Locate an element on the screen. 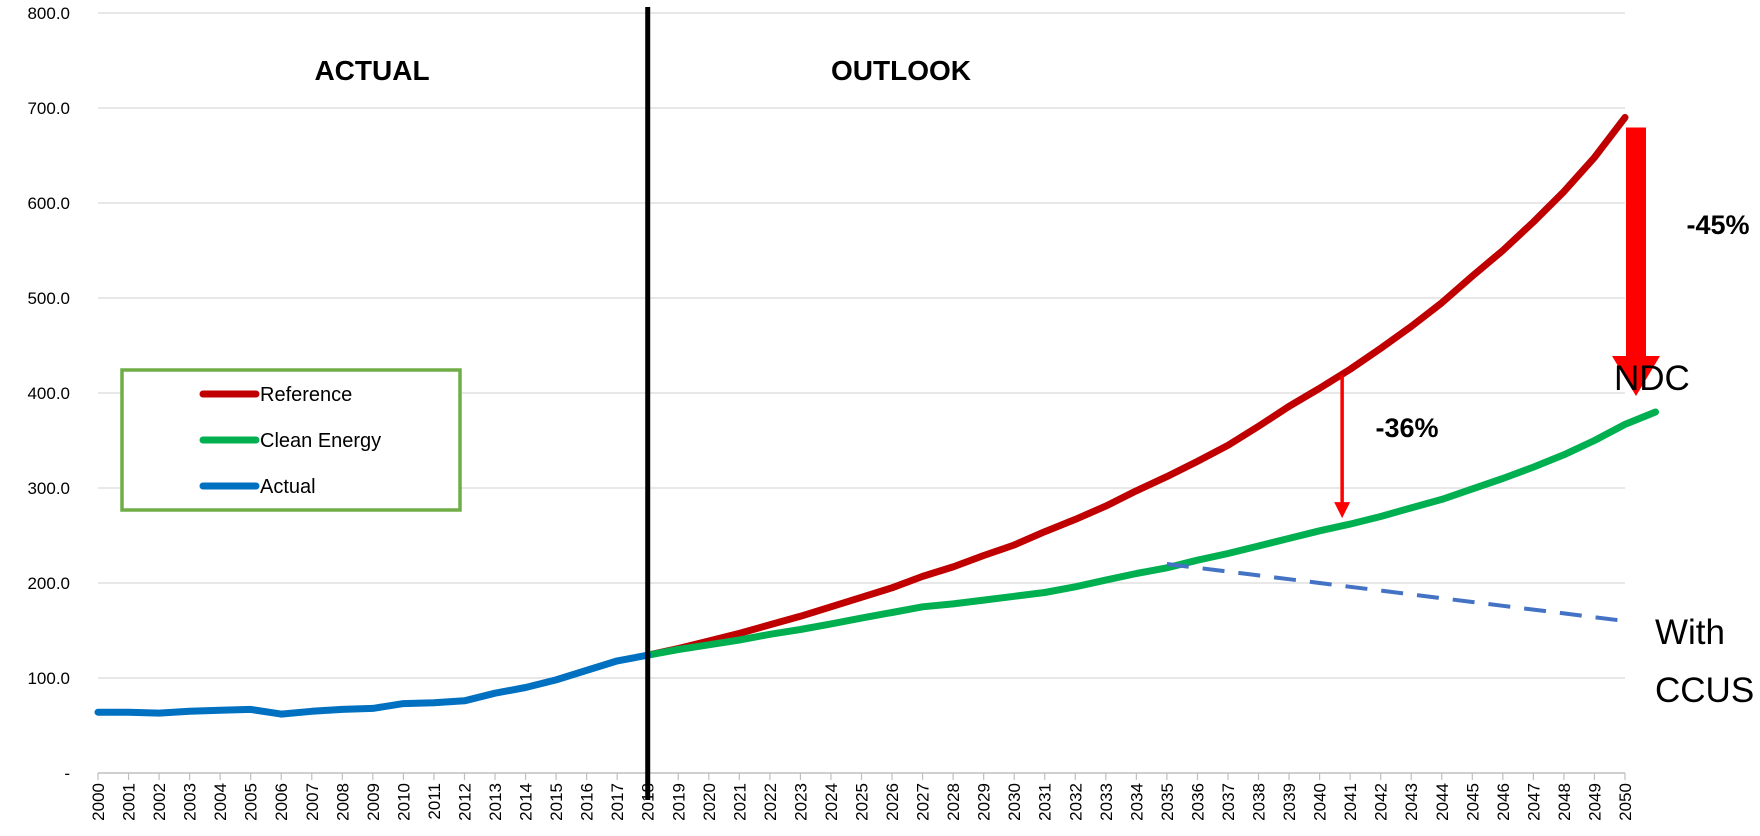  x-tick-label: 2013 is located at coordinates (495, 802).